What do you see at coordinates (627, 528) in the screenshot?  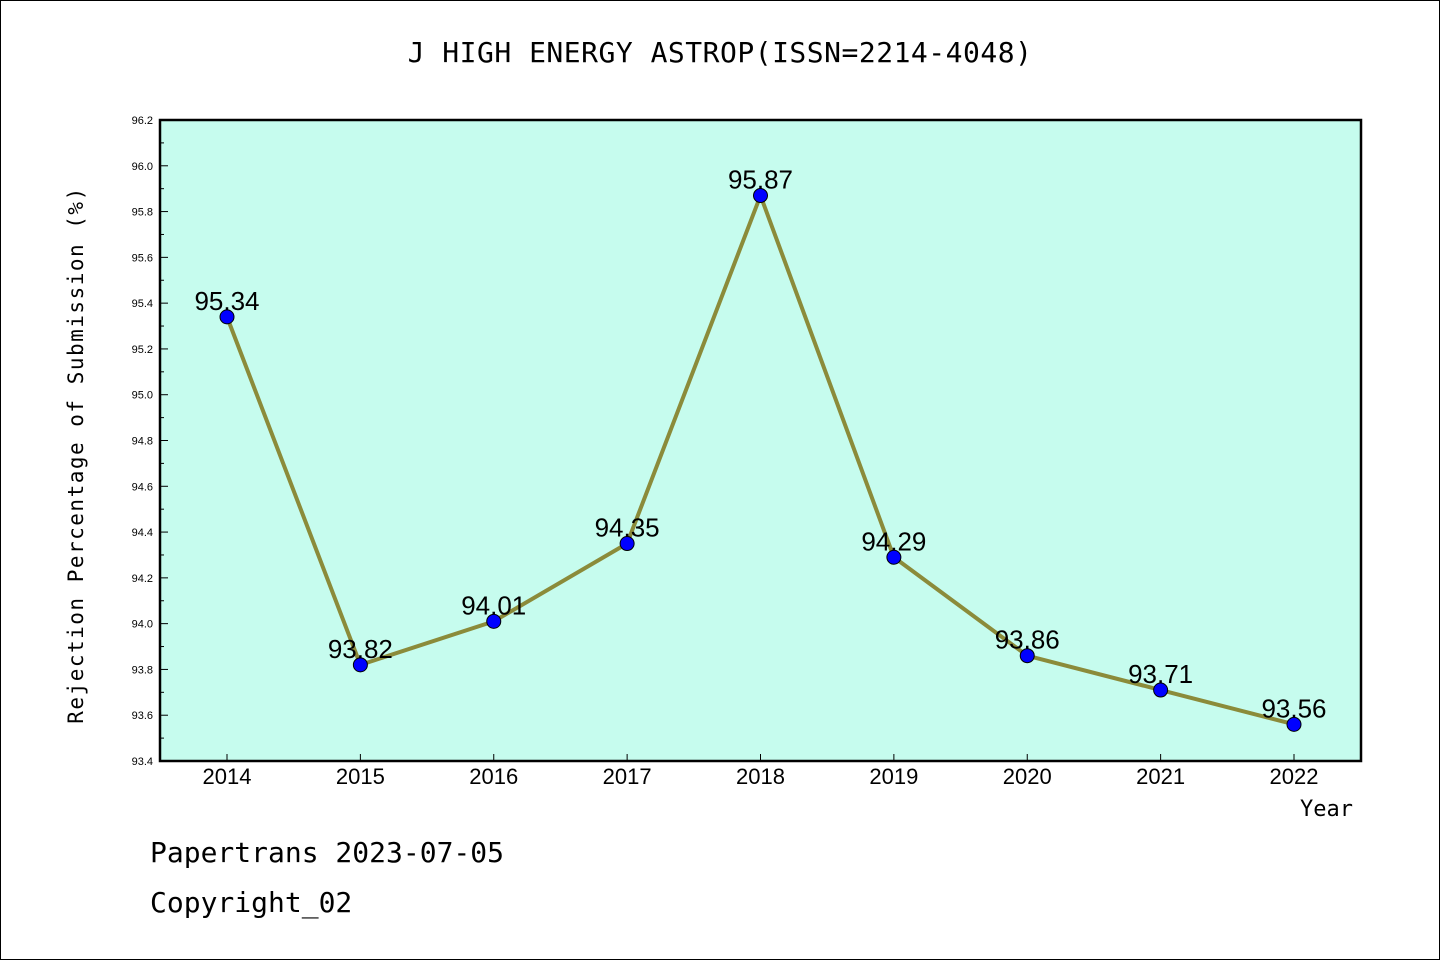 I see `data-label: 94.35` at bounding box center [627, 528].